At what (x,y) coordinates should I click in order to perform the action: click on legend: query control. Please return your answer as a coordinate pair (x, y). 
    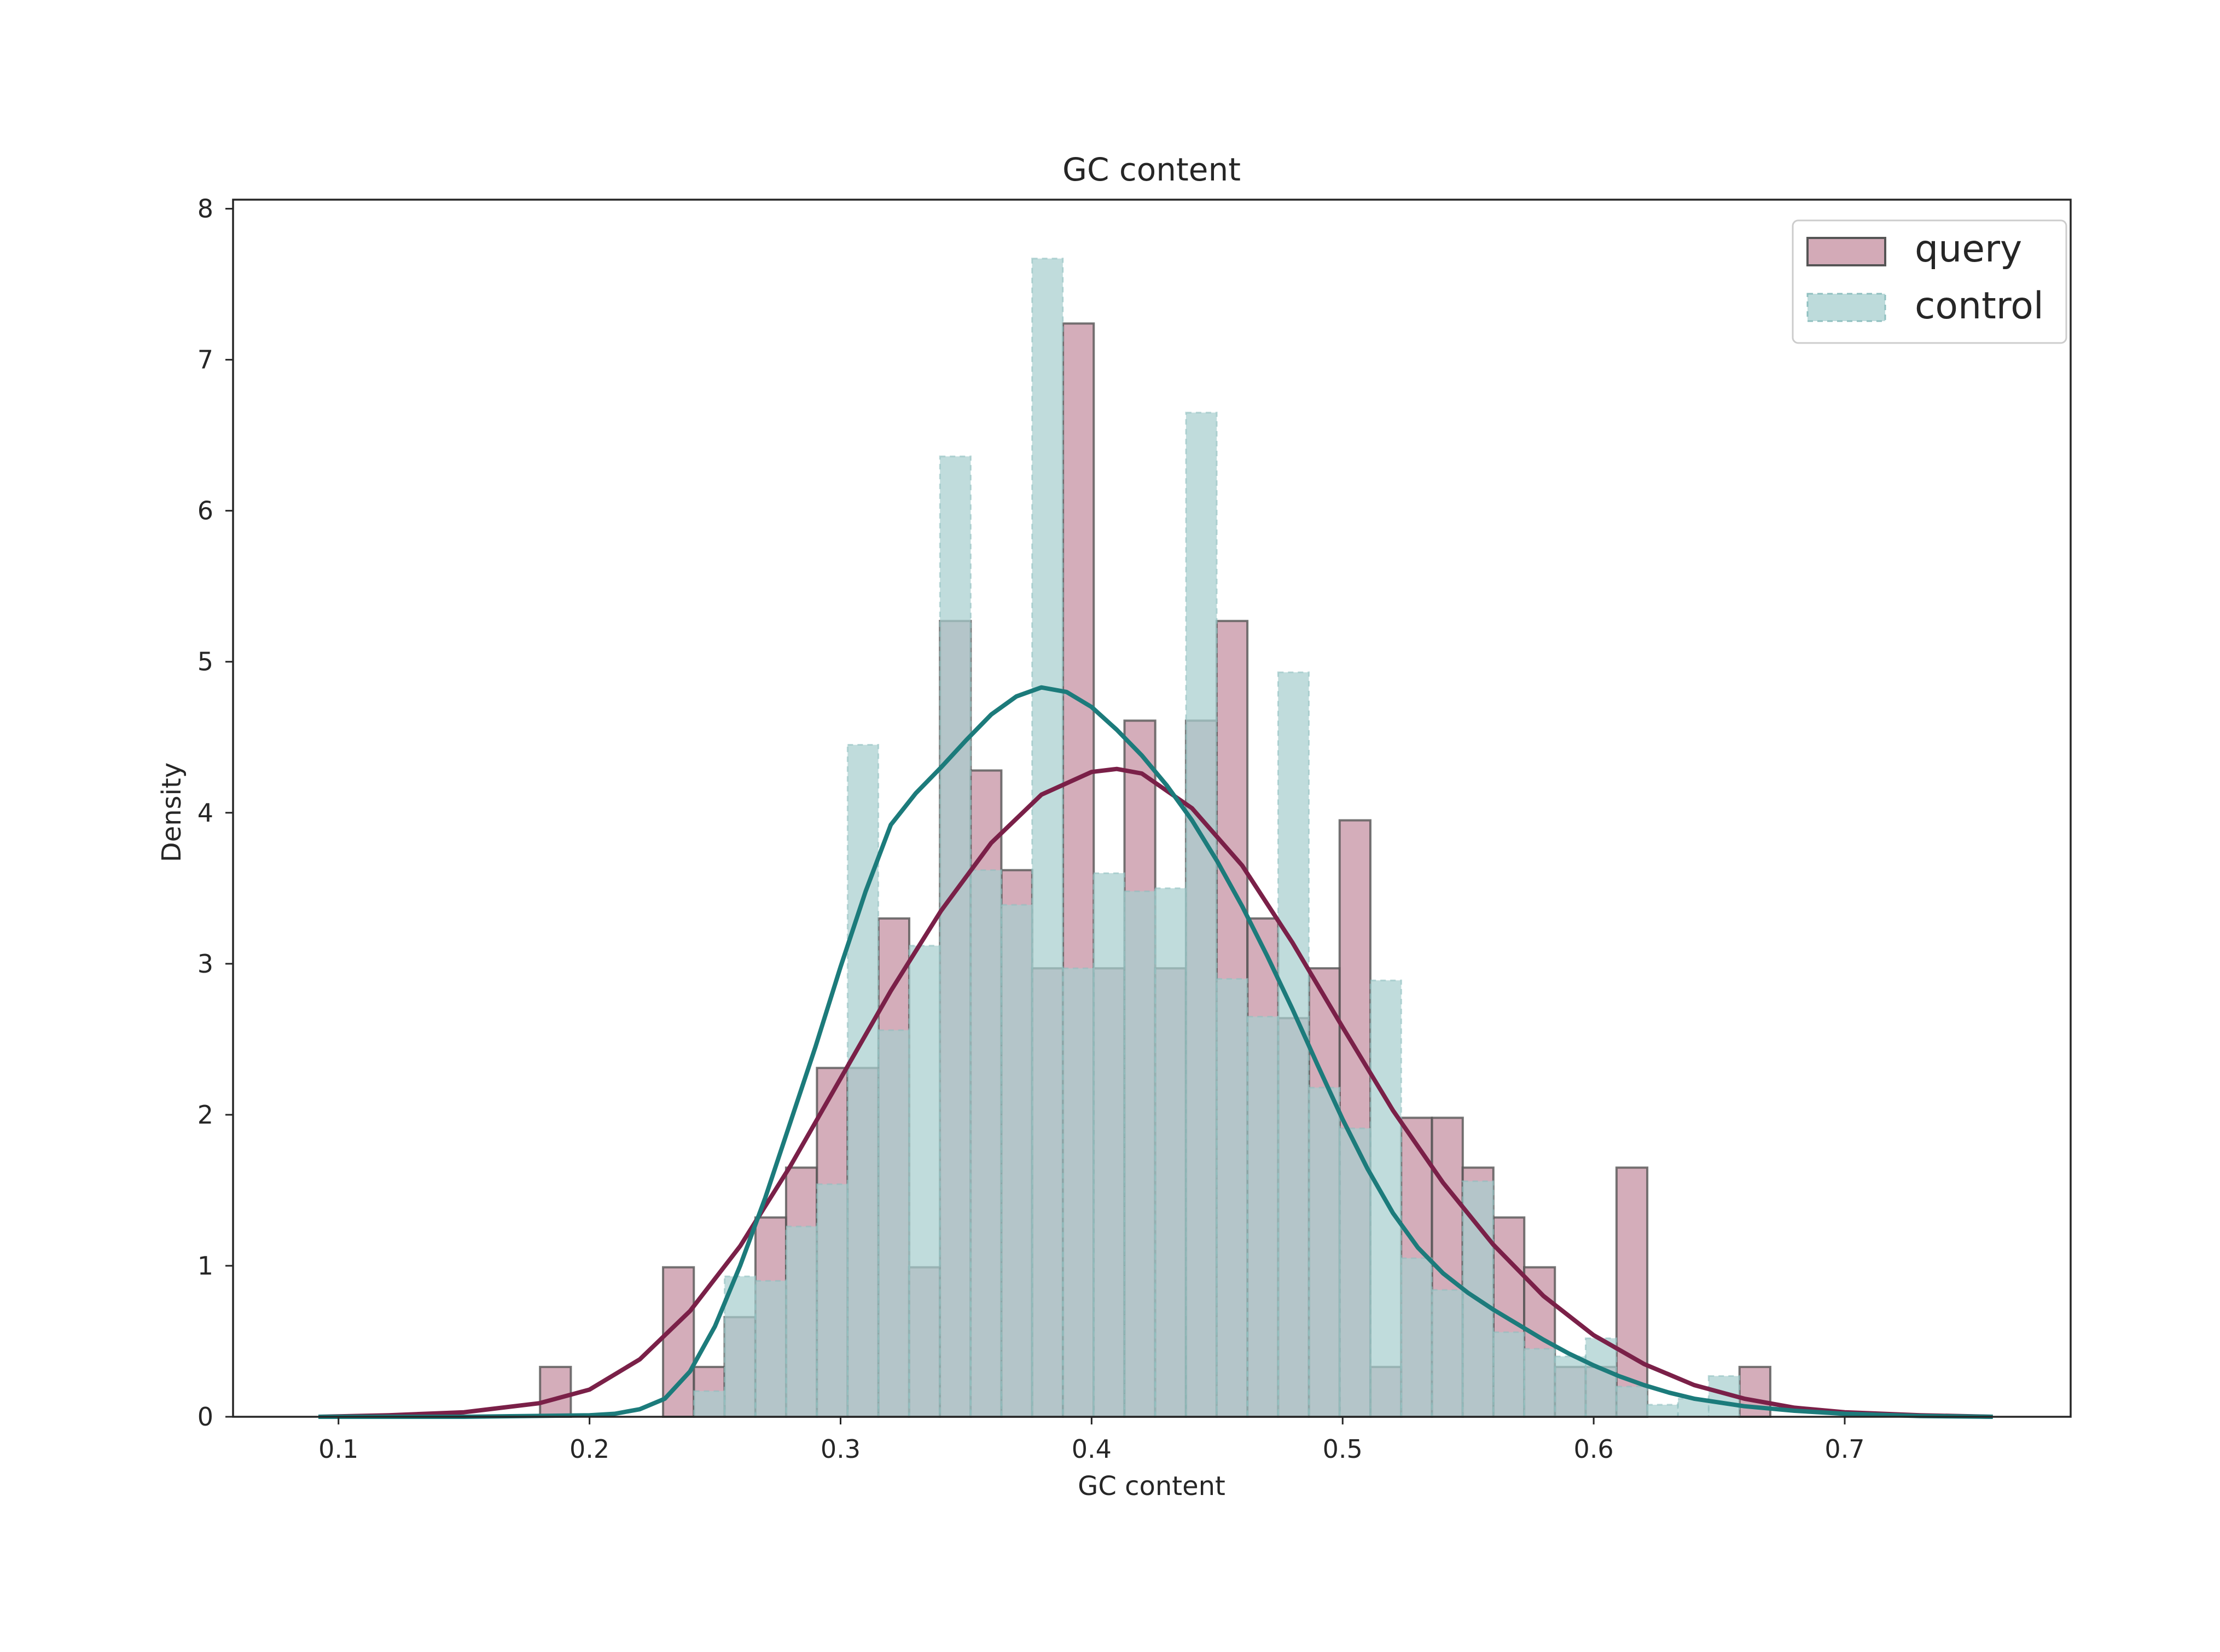
    Looking at the image, I should click on (1930, 281).